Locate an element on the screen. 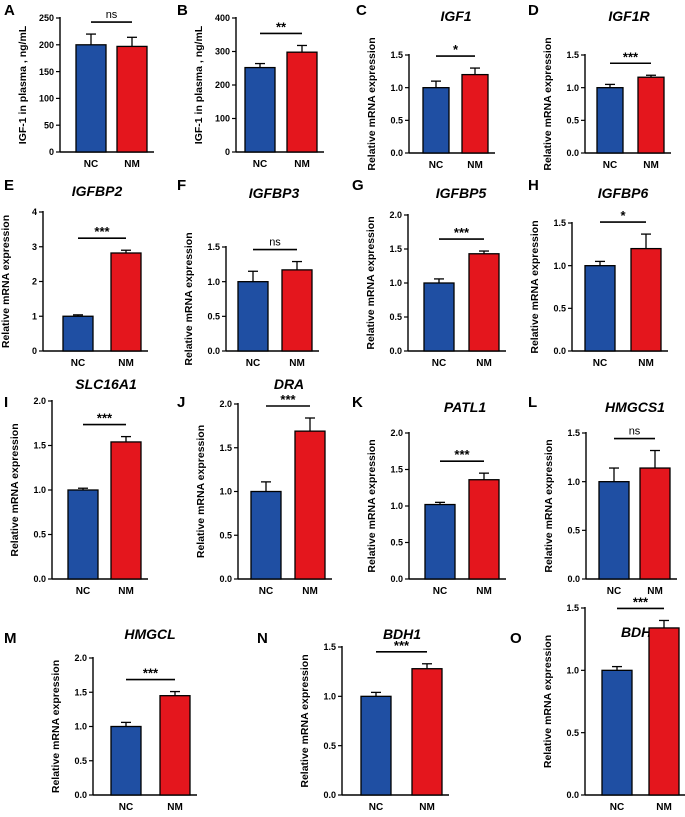  panel-letter: I is located at coordinates (6, 402).